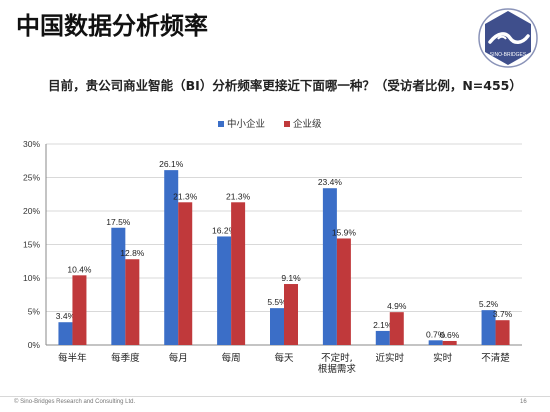 The height and width of the screenshot is (412, 550). Describe the element at coordinates (66, 316) in the screenshot. I see `data-label: 3.4%` at that location.